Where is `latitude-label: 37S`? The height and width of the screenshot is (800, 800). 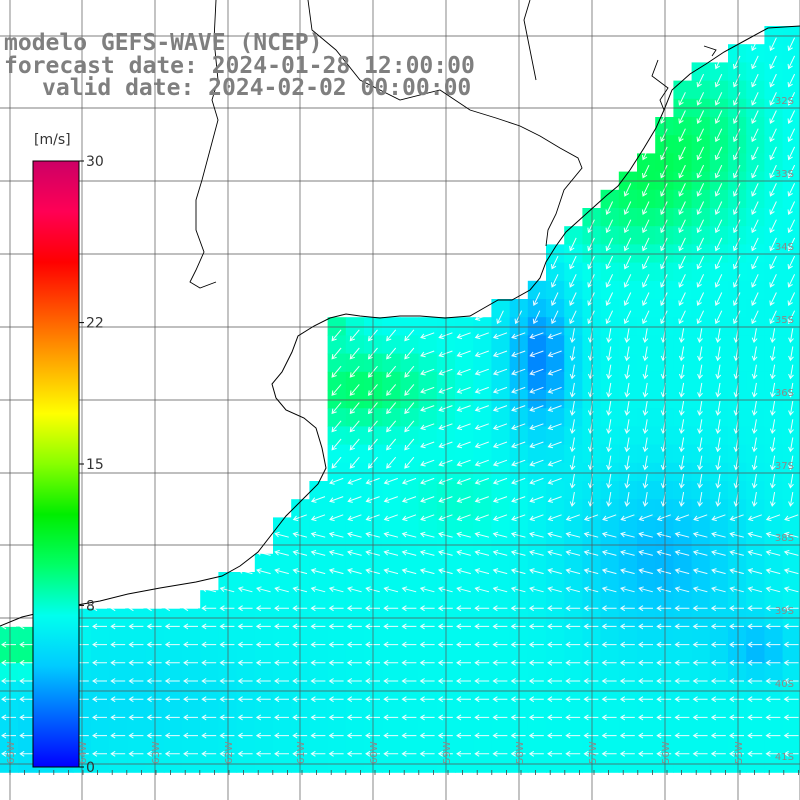 latitude-label: 37S is located at coordinates (784, 466).